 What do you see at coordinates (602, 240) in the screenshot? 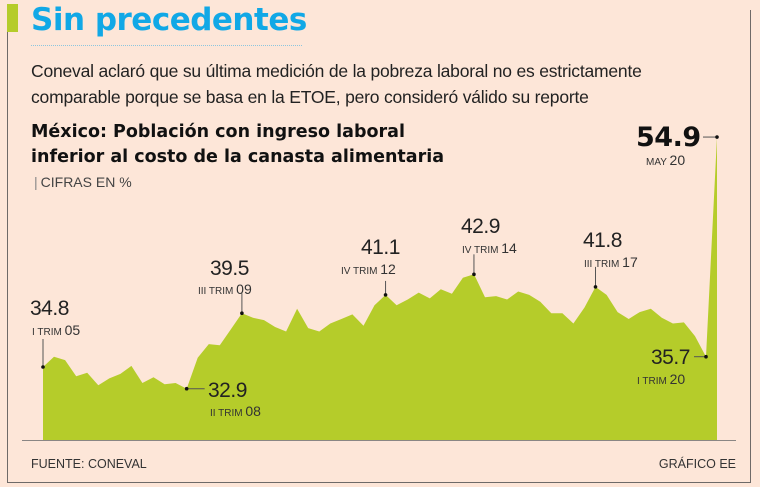
I see `annotation-value-41-8: 41.8` at bounding box center [602, 240].